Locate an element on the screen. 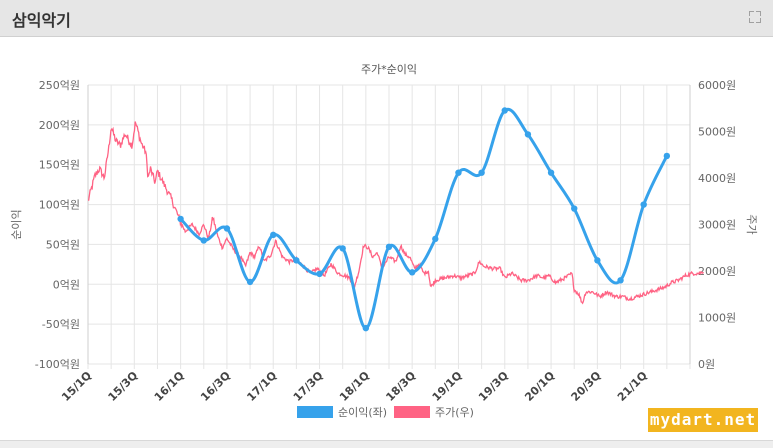 This screenshot has height=448, width=773. legend: 순이익(좌) 주가(우) is located at coordinates (385, 412).